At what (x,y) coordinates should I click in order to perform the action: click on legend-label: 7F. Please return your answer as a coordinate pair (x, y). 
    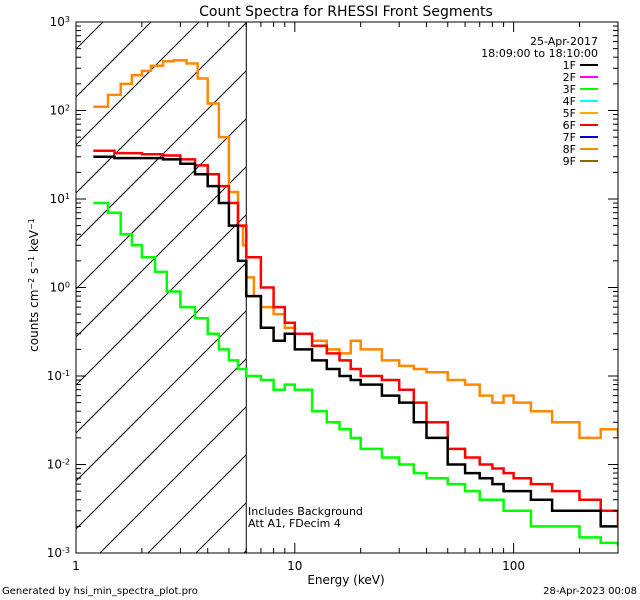
    Looking at the image, I should click on (569, 137).